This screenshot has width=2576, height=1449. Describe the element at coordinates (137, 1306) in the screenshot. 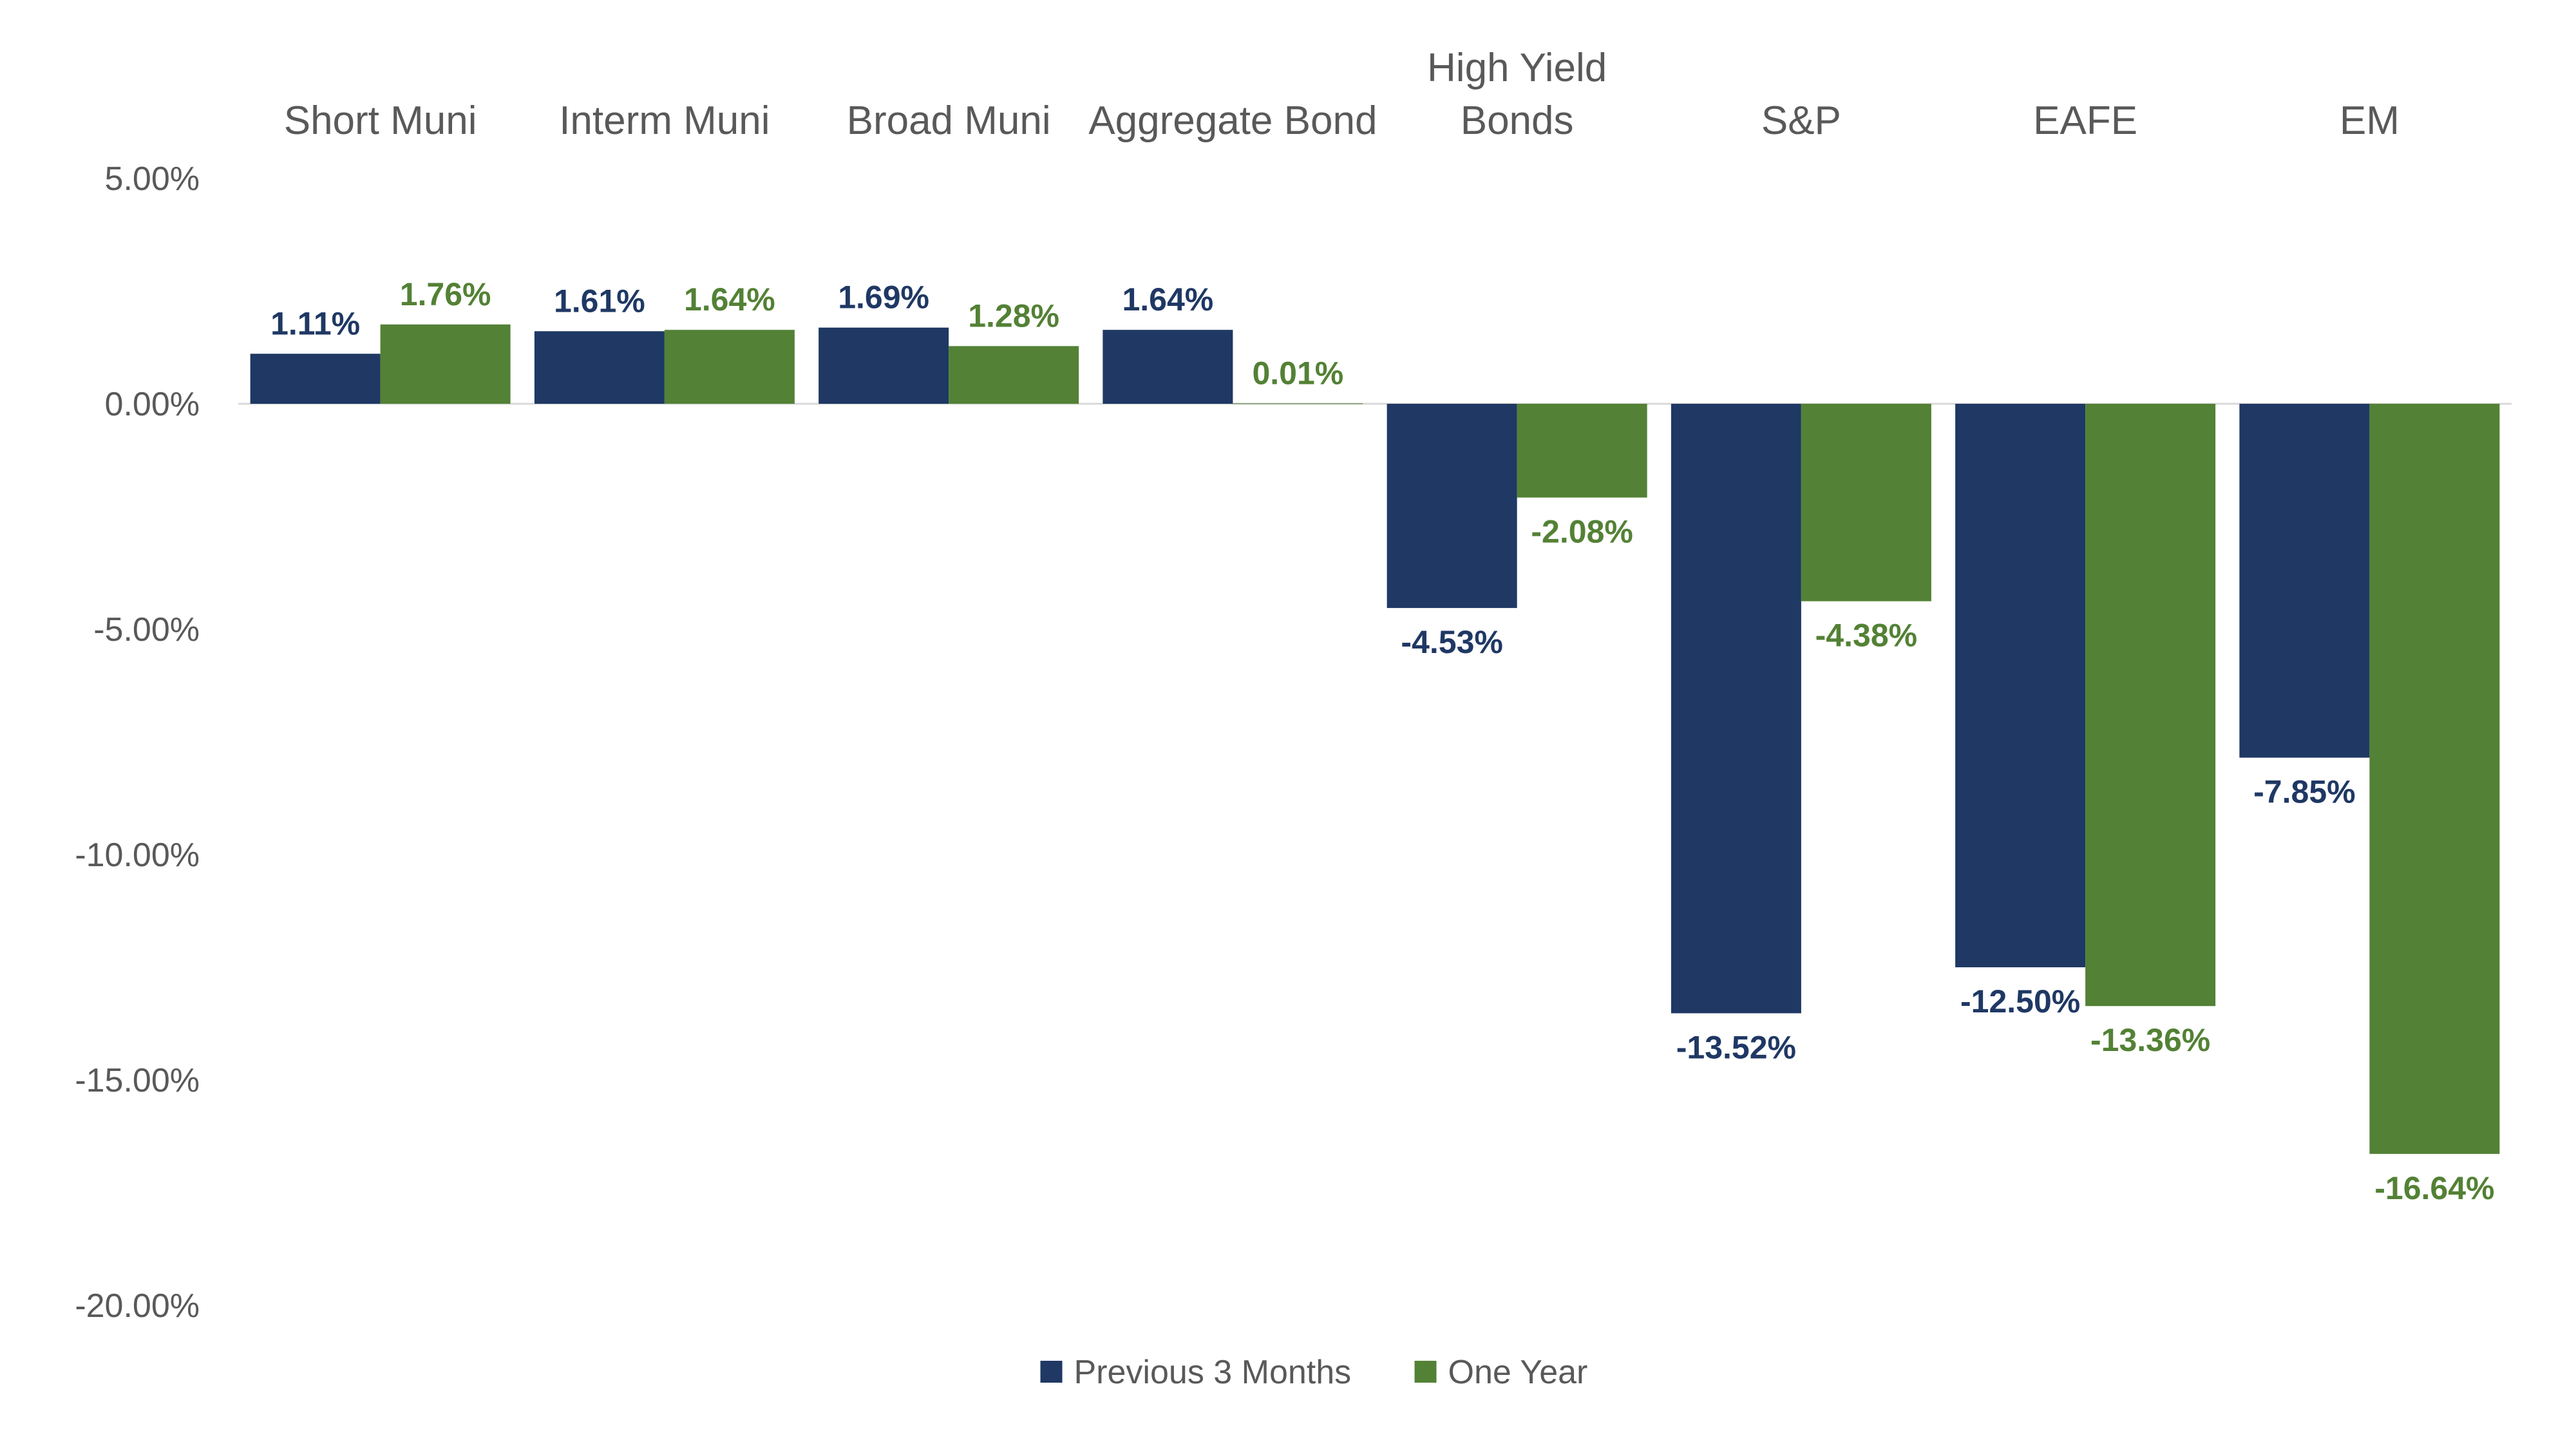

I see `y-tick-label: -20.00%` at that location.